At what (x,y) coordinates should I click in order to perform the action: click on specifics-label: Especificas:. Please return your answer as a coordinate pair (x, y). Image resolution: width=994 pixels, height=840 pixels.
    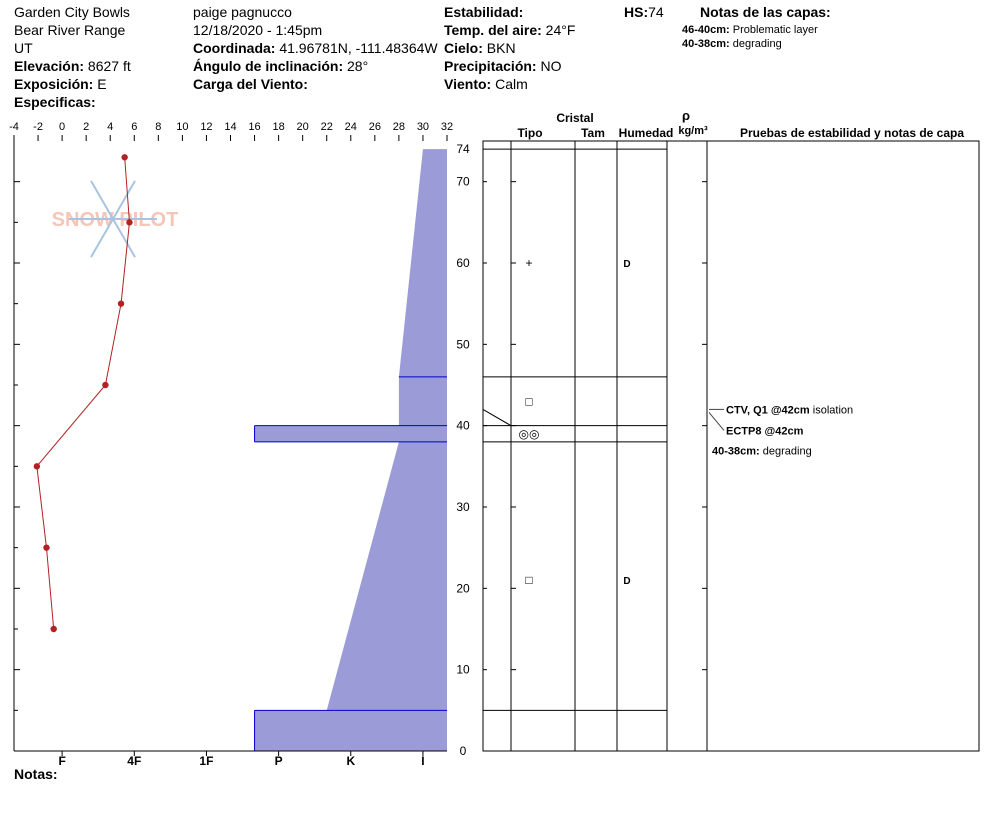
    Looking at the image, I should click on (55, 102).